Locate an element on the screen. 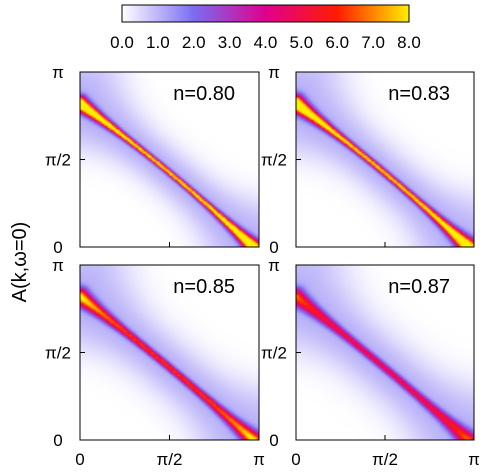  colorbar-gradient is located at coordinates (265, 13).